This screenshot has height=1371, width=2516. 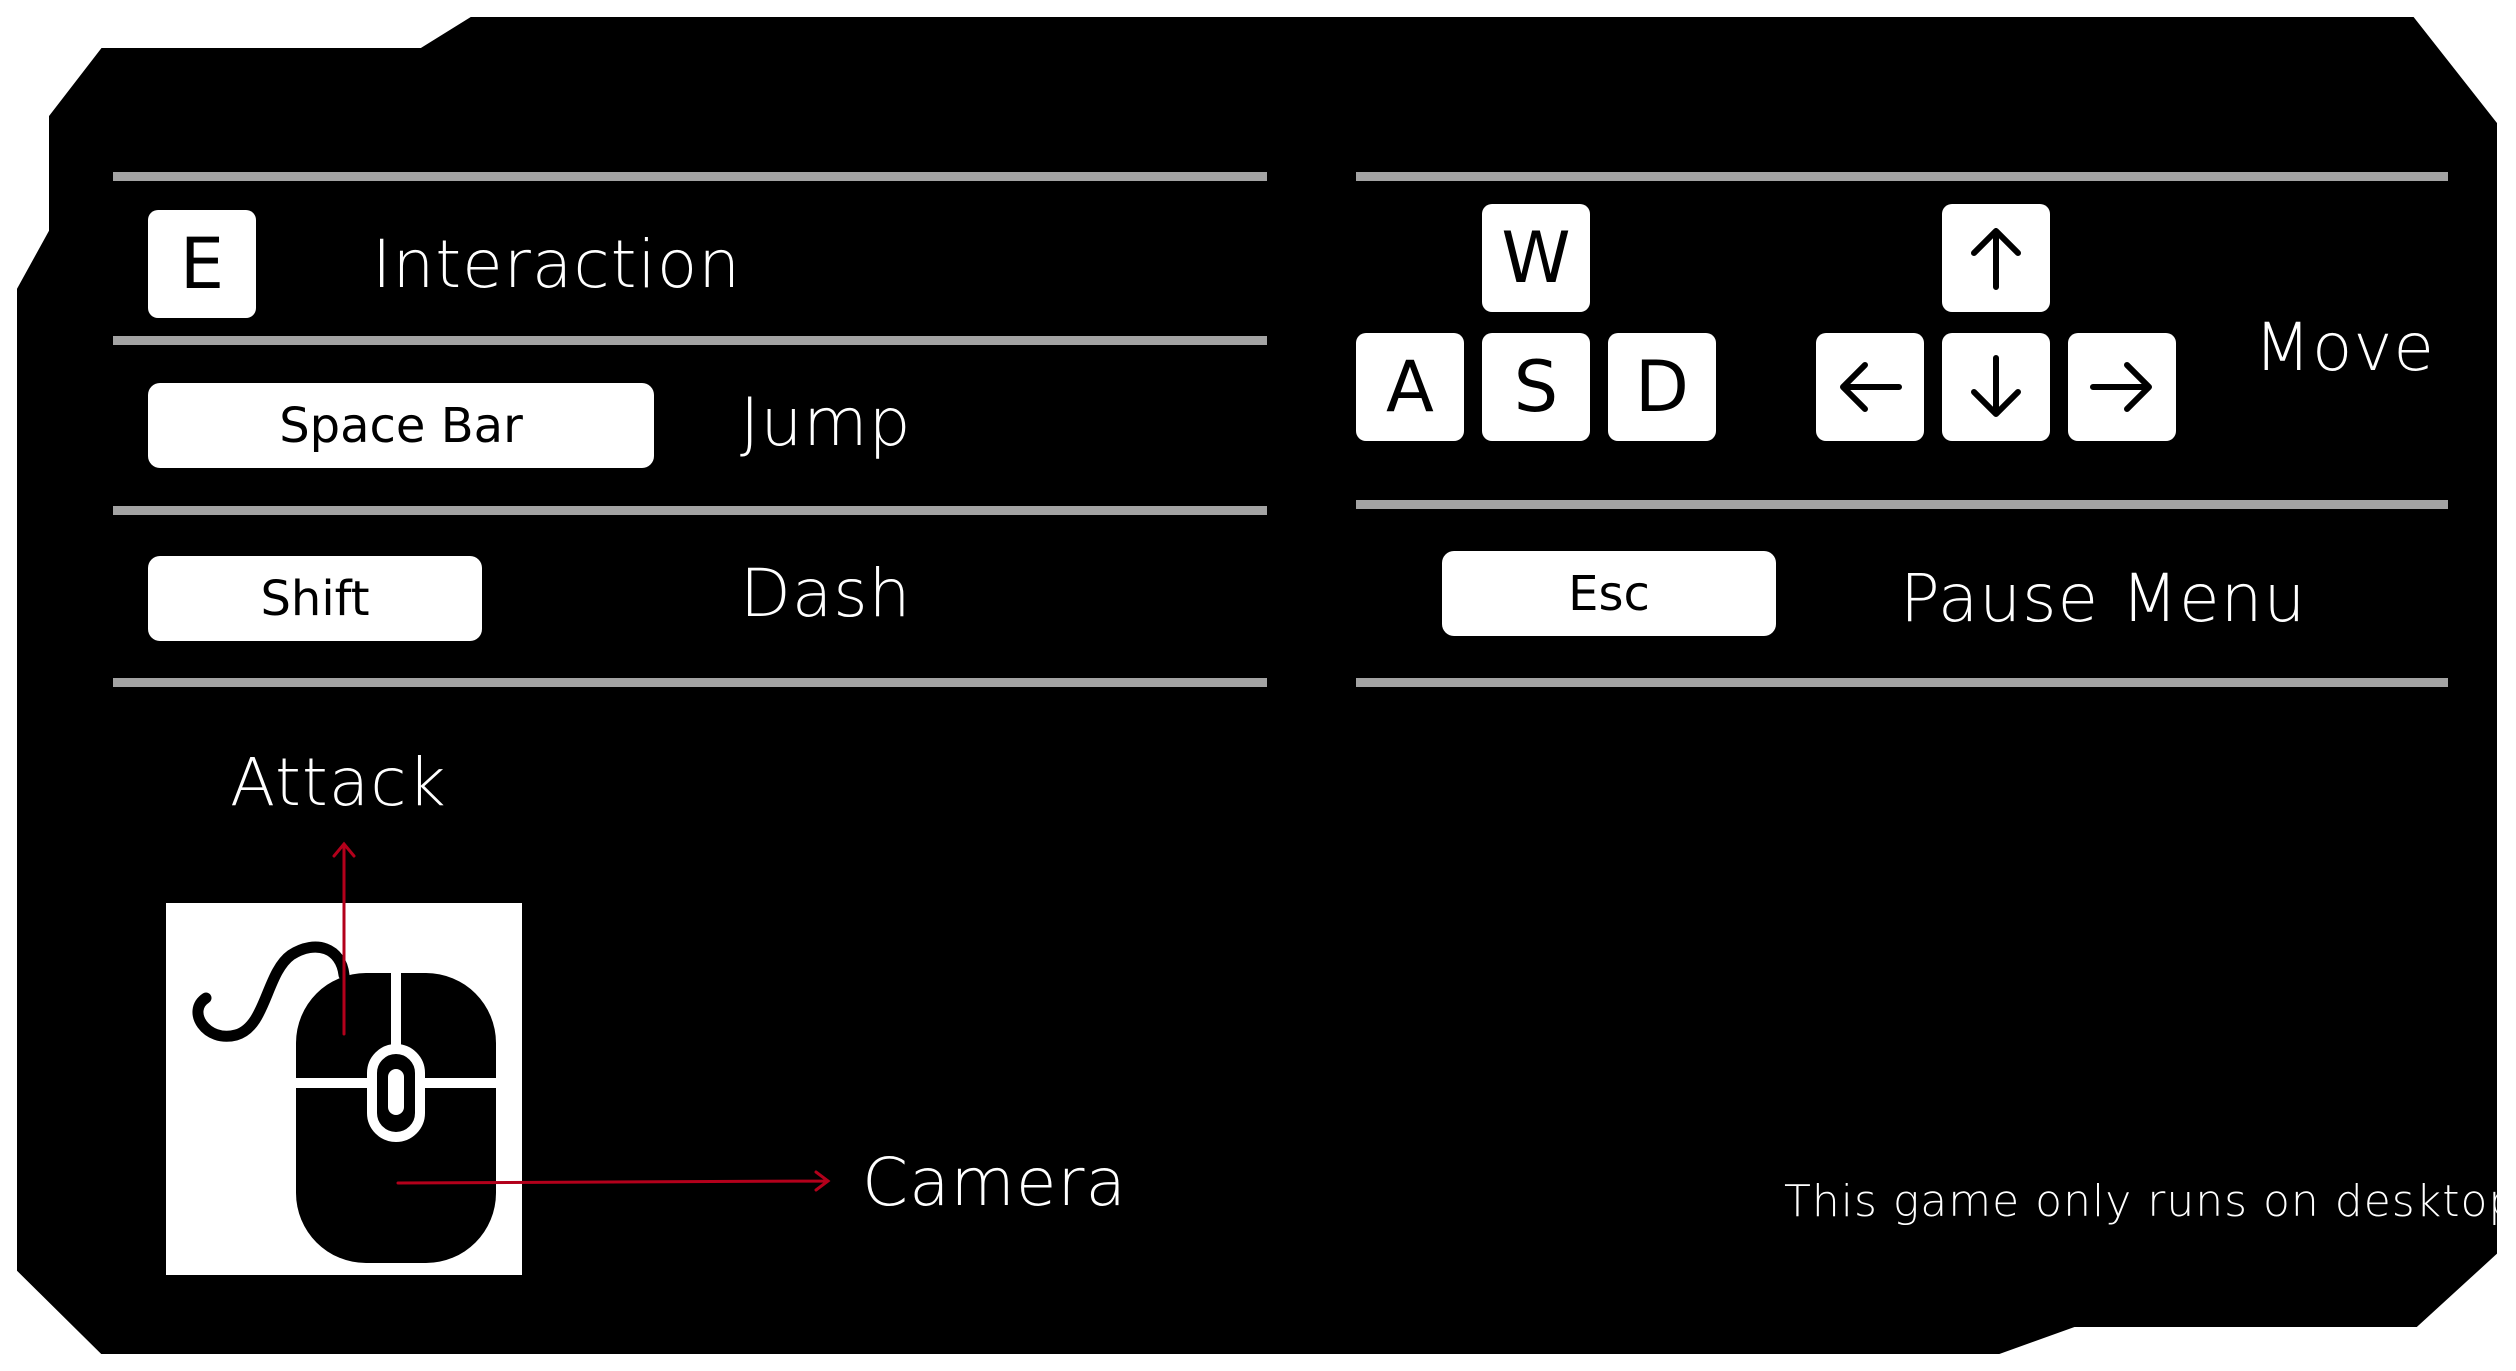 I want to click on key-arrow-up, so click(x=1996, y=258).